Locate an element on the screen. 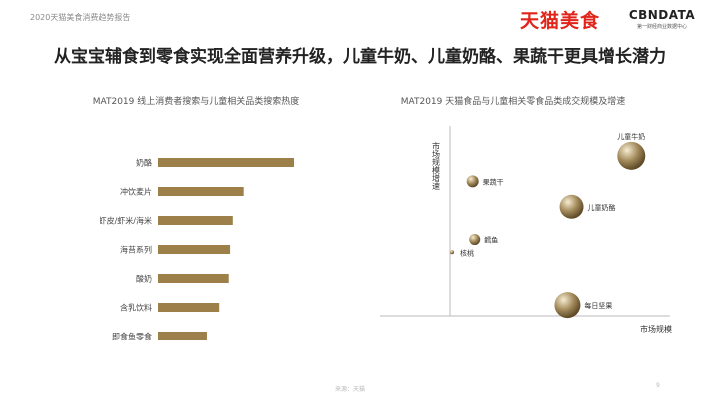  bar-chart-title: MAT2019 线上消费者搜索与儿童相关品类搜索热度 is located at coordinates (196, 102).